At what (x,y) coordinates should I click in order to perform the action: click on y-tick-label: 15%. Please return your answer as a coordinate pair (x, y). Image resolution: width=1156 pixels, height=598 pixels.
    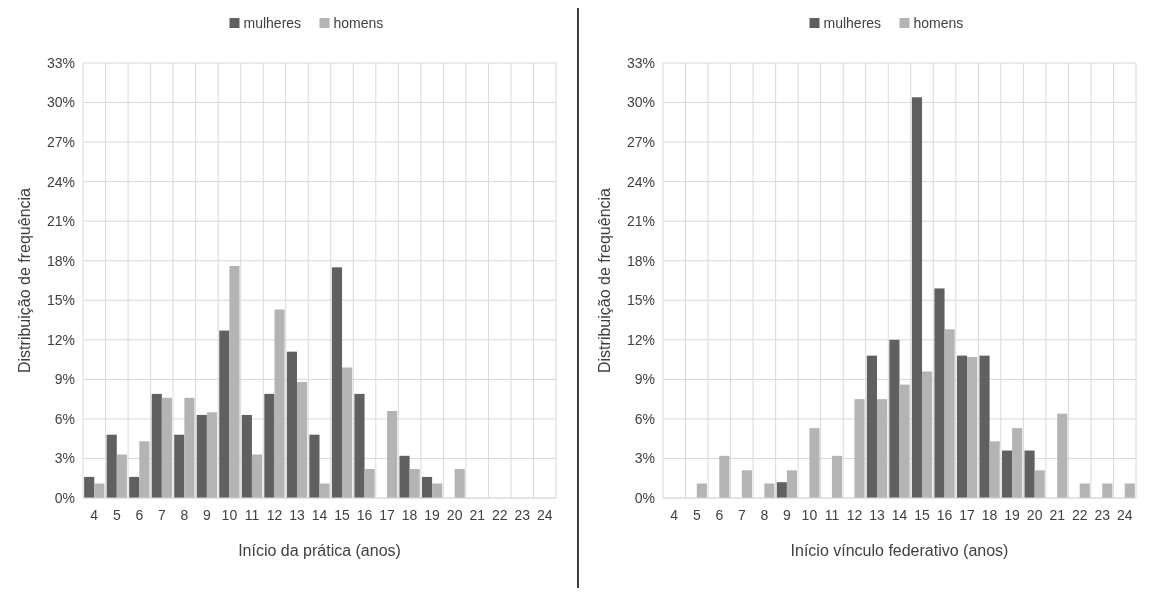
    Looking at the image, I should click on (60, 300).